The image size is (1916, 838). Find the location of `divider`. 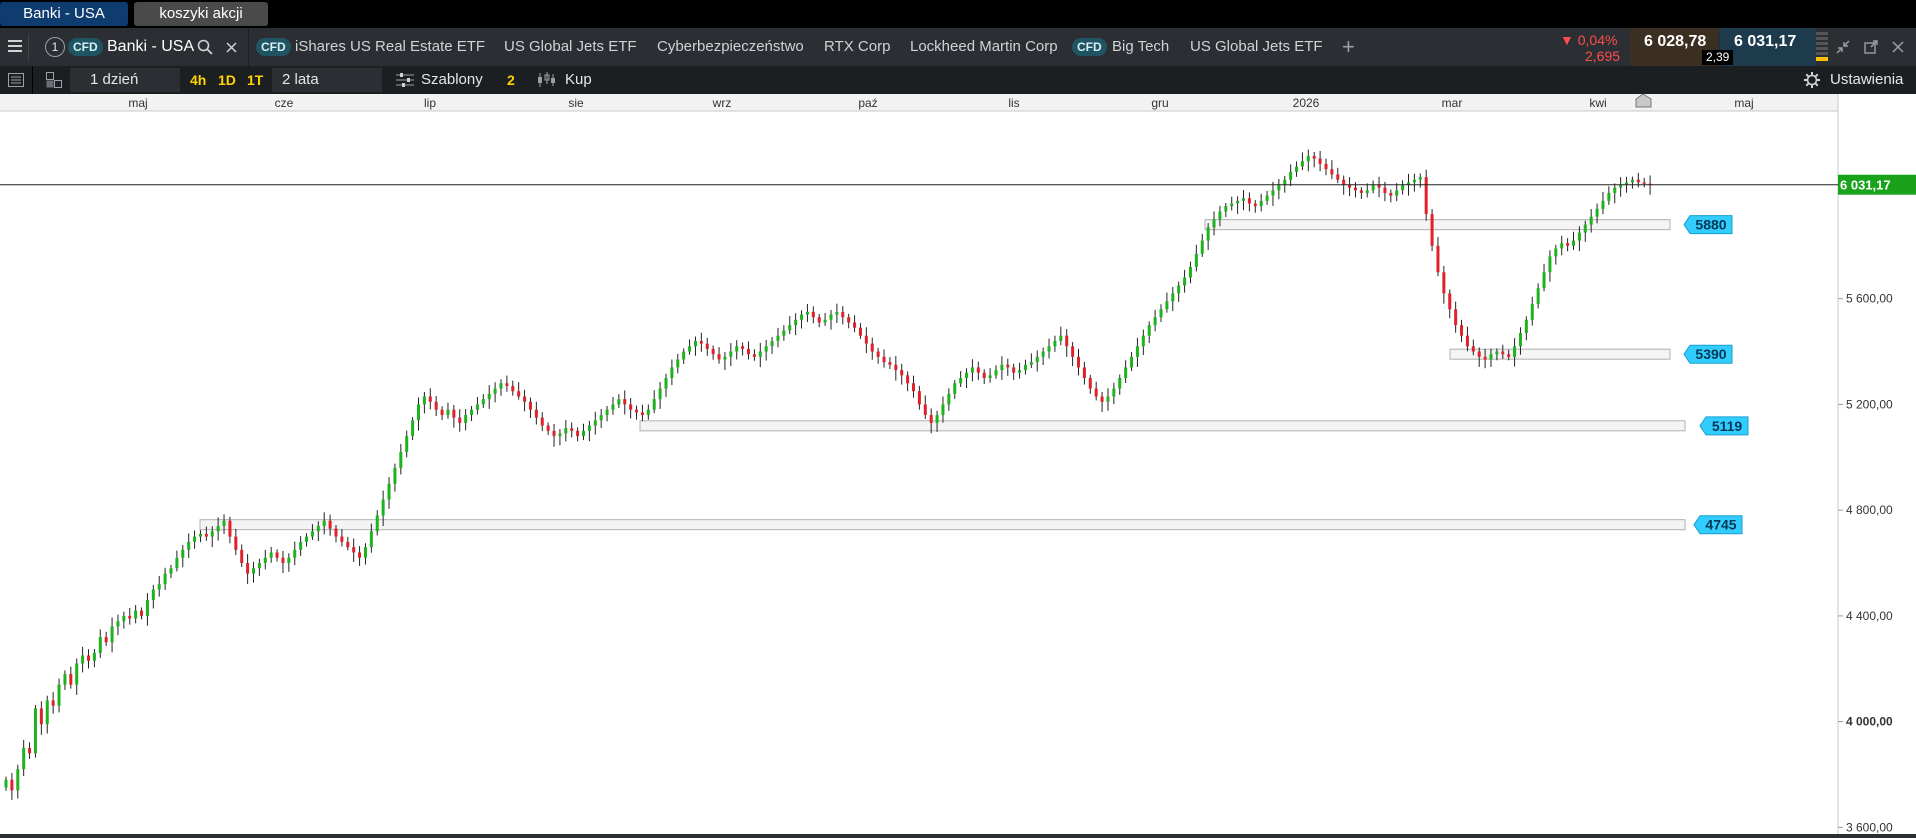

divider is located at coordinates (28, 47).